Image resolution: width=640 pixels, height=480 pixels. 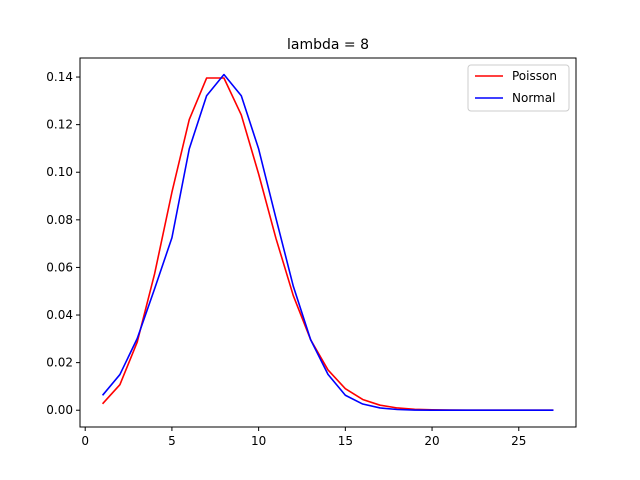 I want to click on x-tick-label: 25, so click(x=518, y=441).